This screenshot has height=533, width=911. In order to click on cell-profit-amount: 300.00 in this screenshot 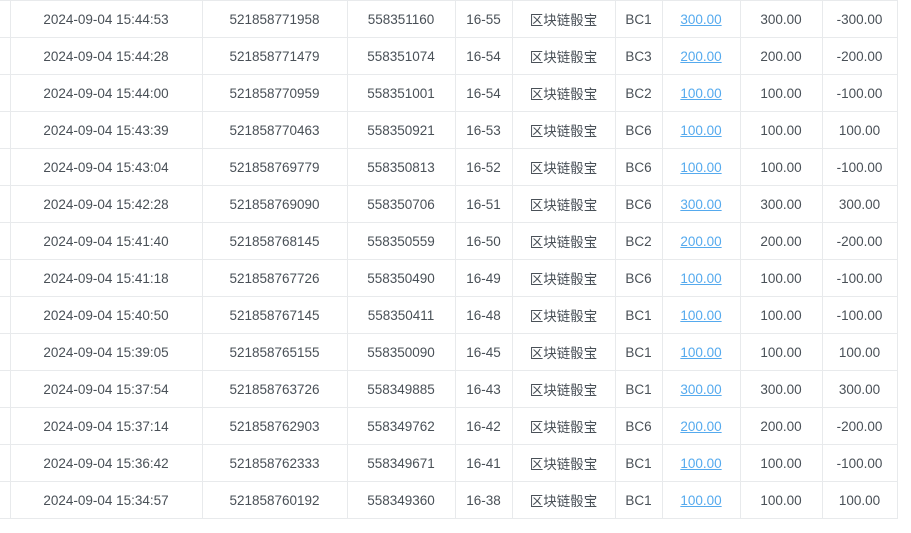, I will do `click(859, 204)`.